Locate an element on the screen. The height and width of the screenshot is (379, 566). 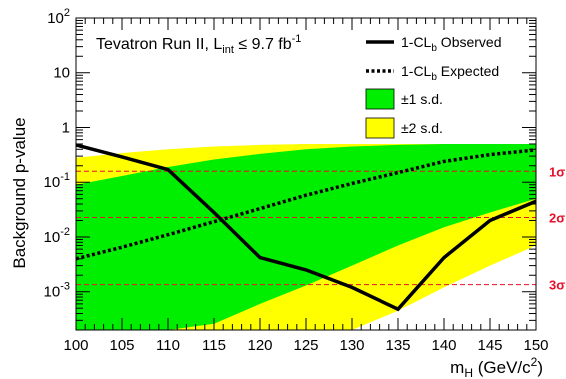
x-tick-label: 100 is located at coordinates (75, 345).